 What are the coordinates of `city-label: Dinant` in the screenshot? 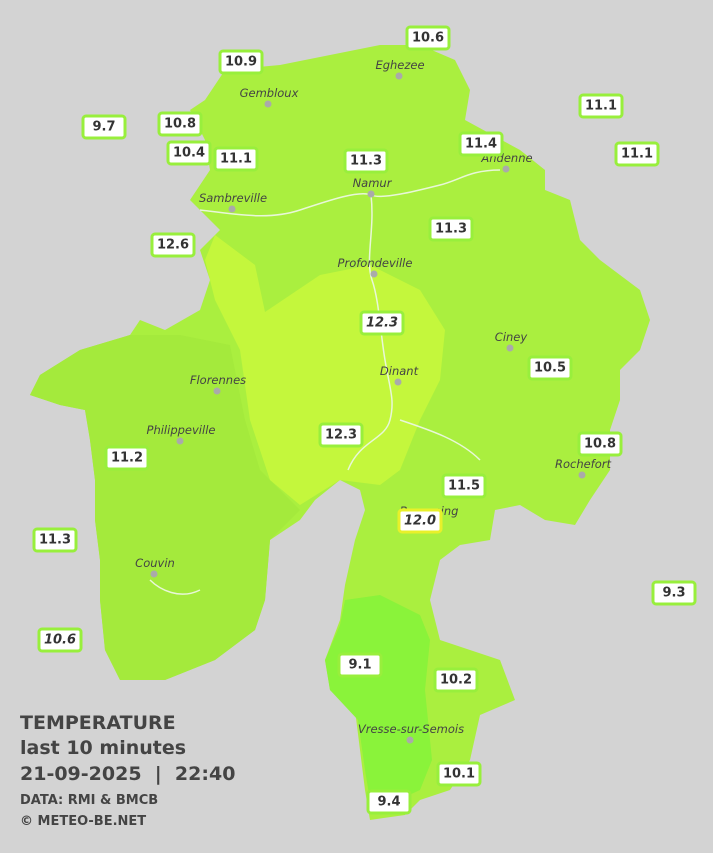 It's located at (399, 371).